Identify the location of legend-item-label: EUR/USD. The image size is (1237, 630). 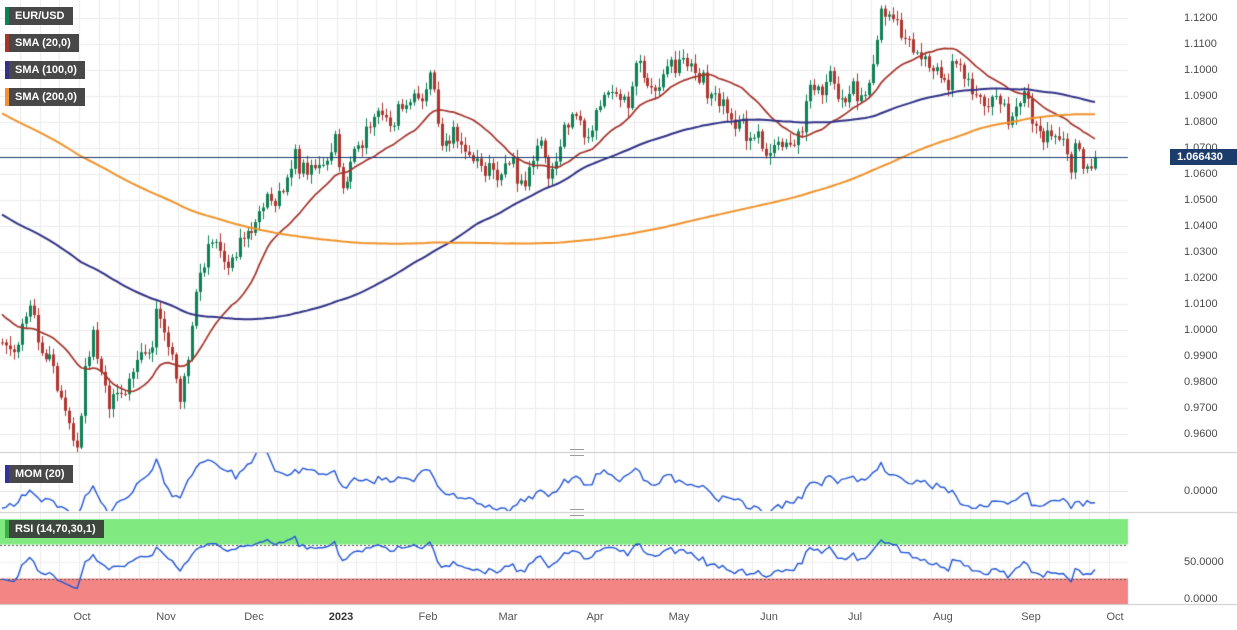
(40, 16).